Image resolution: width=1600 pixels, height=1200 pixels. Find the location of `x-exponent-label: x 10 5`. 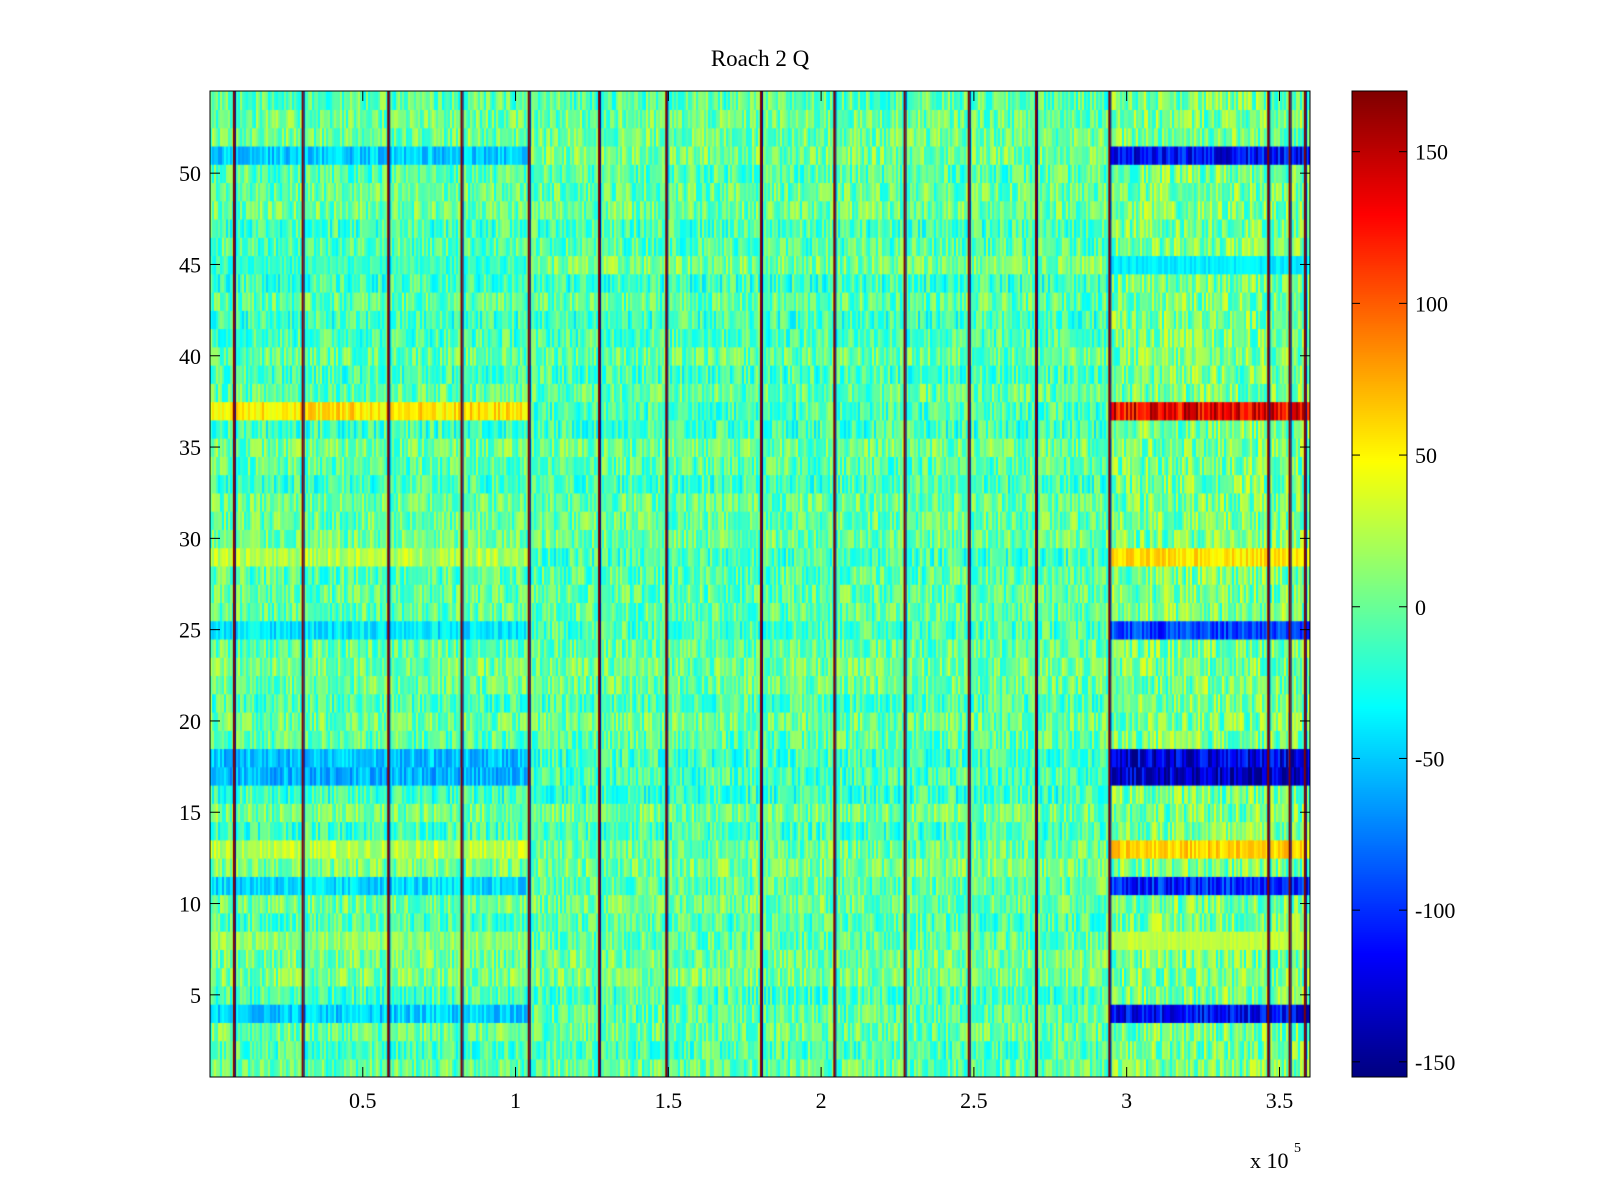

x-exponent-label: x 10 5 is located at coordinates (1275, 1157).